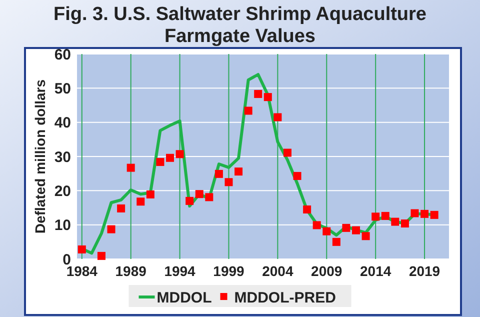 The height and width of the screenshot is (317, 480). What do you see at coordinates (376, 271) in the screenshot?
I see `x-tick-label: 2014` at bounding box center [376, 271].